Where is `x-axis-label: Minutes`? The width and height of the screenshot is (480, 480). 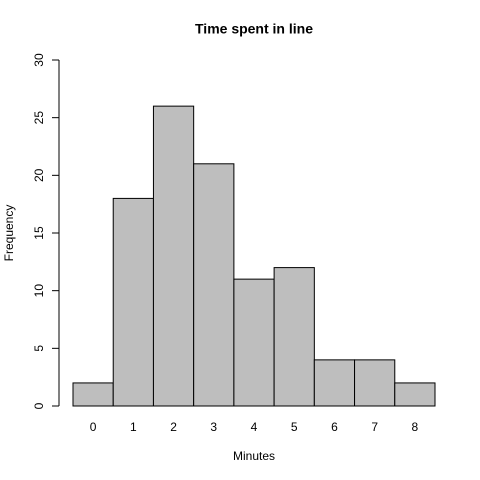 x-axis-label: Minutes is located at coordinates (254, 456).